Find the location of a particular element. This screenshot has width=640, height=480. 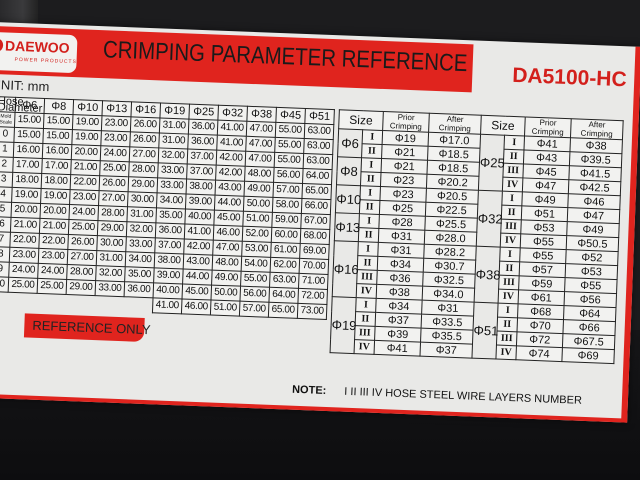

value-cell: 20.00 is located at coordinates (54, 211).